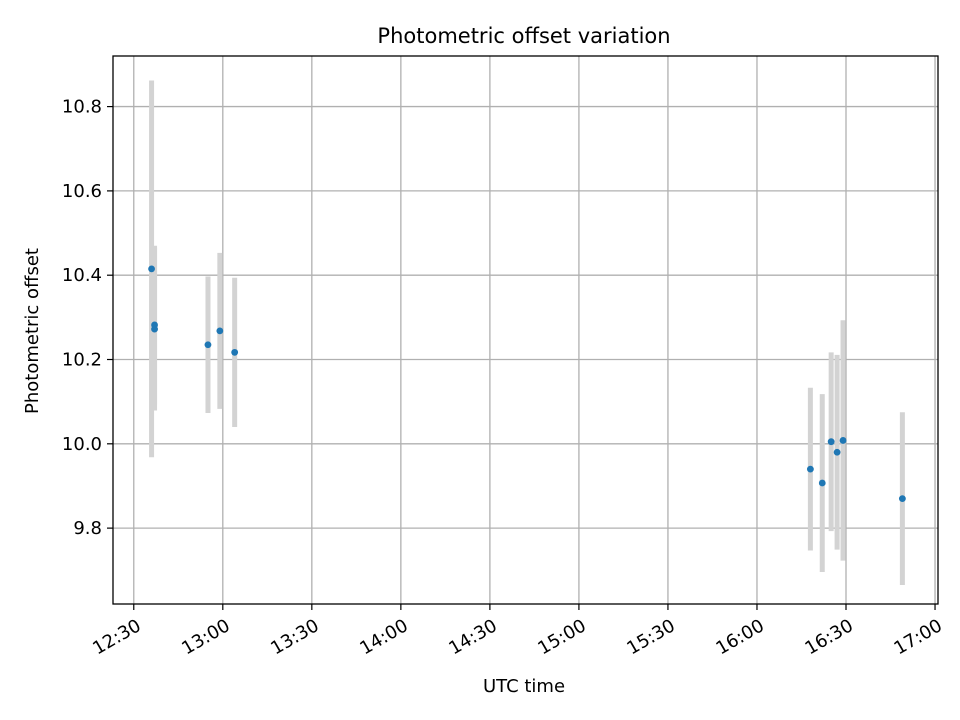 This screenshot has height=720, width=960. What do you see at coordinates (116, 637) in the screenshot?
I see `x-tick-label: 12:30` at bounding box center [116, 637].